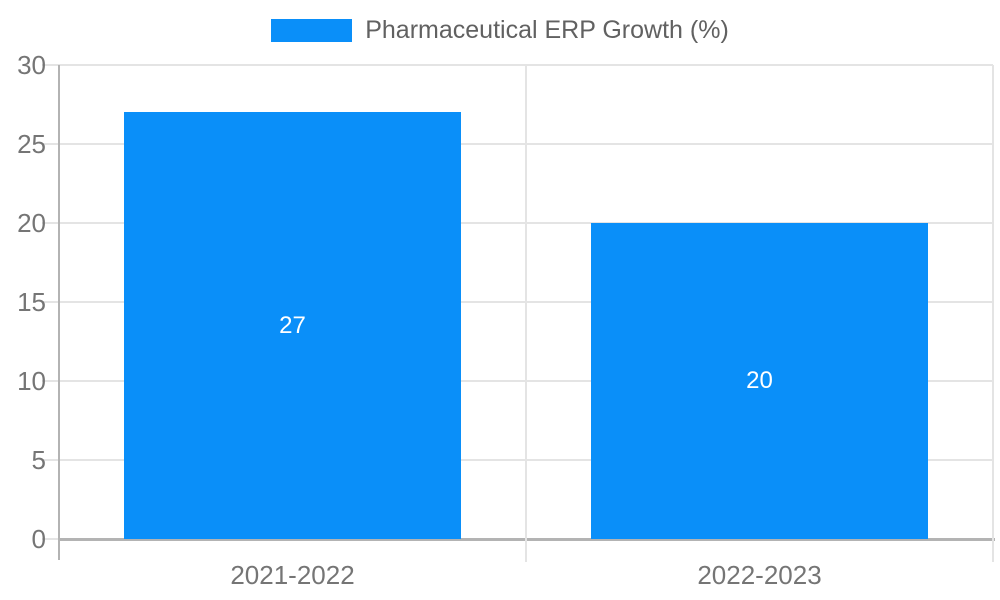 The height and width of the screenshot is (600, 1000). I want to click on y-axis-line, so click(59, 312).